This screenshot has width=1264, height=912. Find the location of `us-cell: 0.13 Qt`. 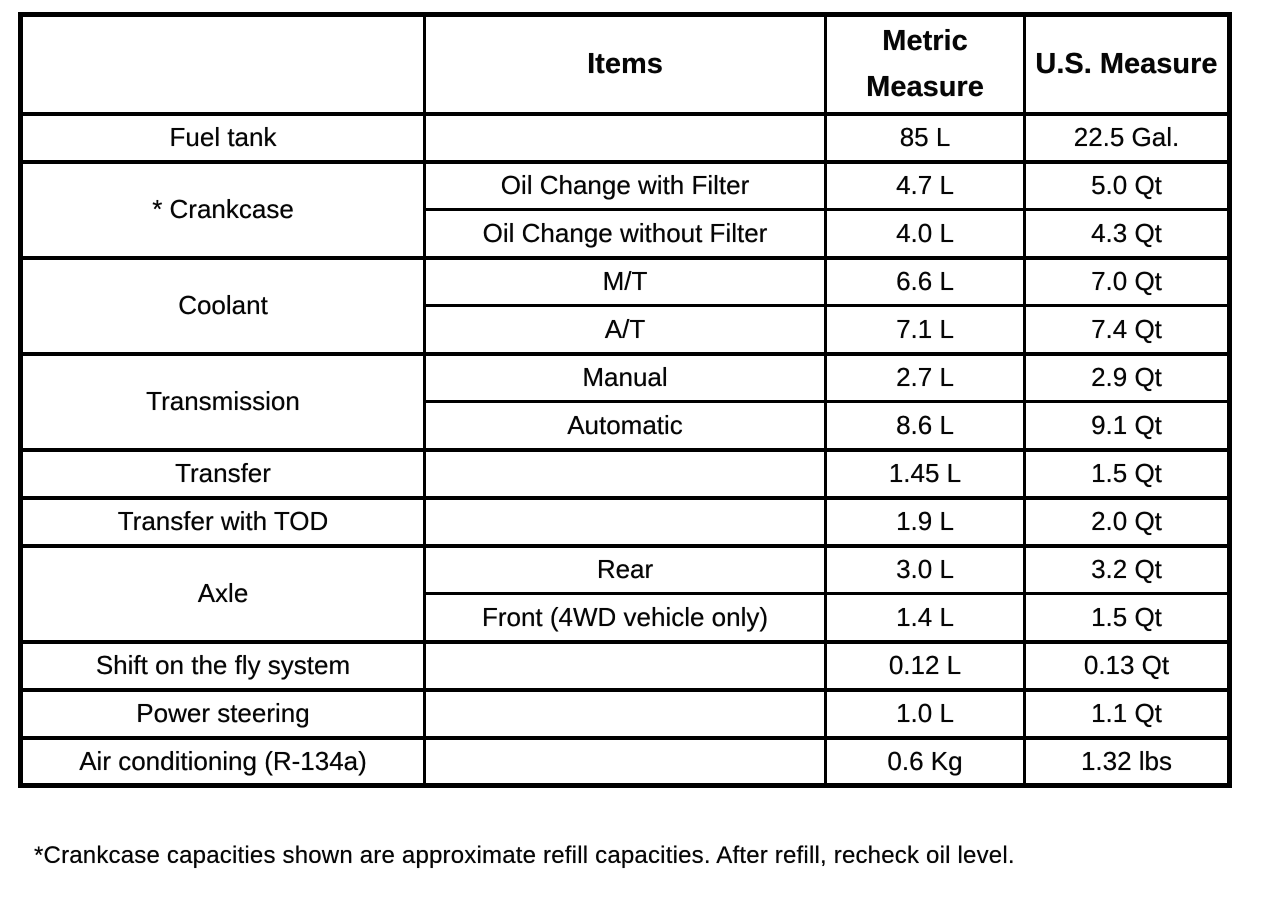

us-cell: 0.13 Qt is located at coordinates (1127, 665).